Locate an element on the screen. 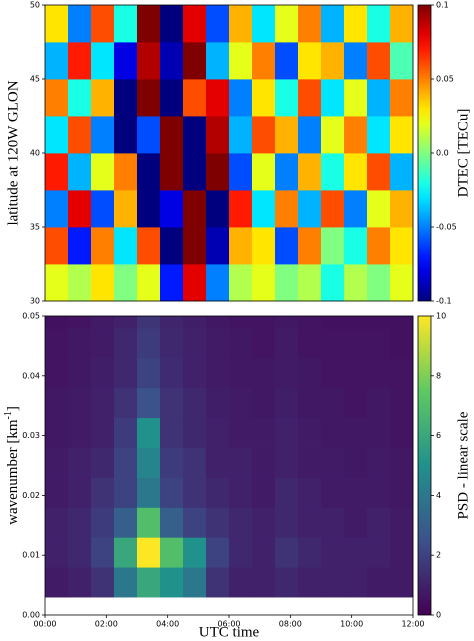  colorbar-tick-label: 0 is located at coordinates (438, 615).